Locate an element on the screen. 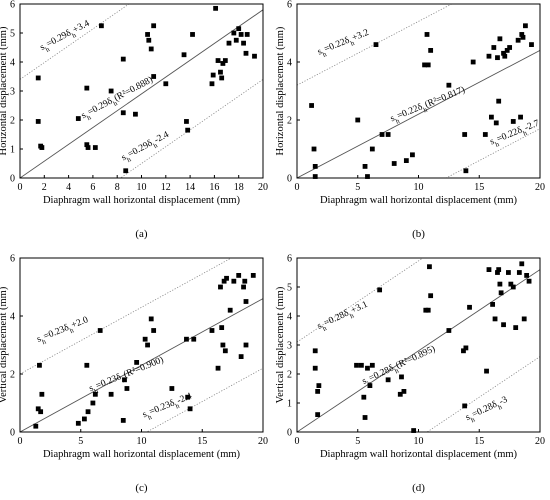 The height and width of the screenshot is (500, 550). fit-line-label: sh=0.23δh-2.4 is located at coordinates (168, 407).